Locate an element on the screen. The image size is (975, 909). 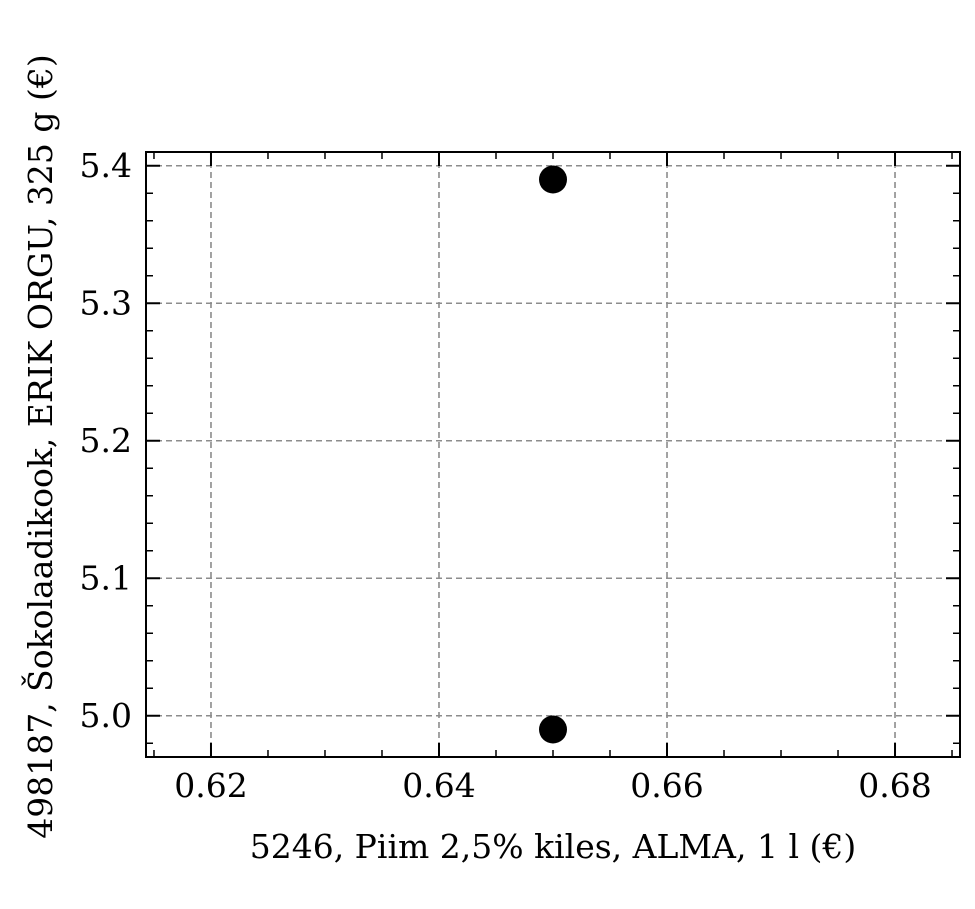
x-tick-label: 0.64 is located at coordinates (438, 785).